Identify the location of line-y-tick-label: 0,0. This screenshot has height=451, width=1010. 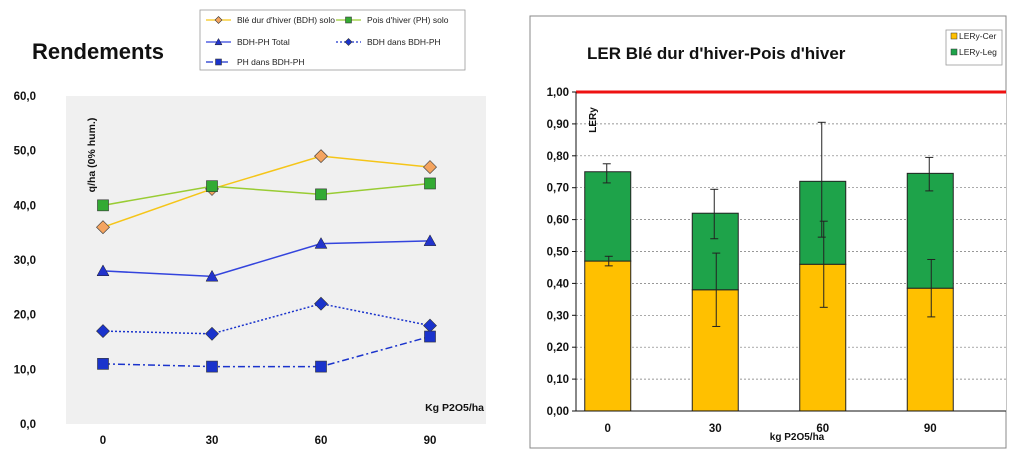
(28, 425).